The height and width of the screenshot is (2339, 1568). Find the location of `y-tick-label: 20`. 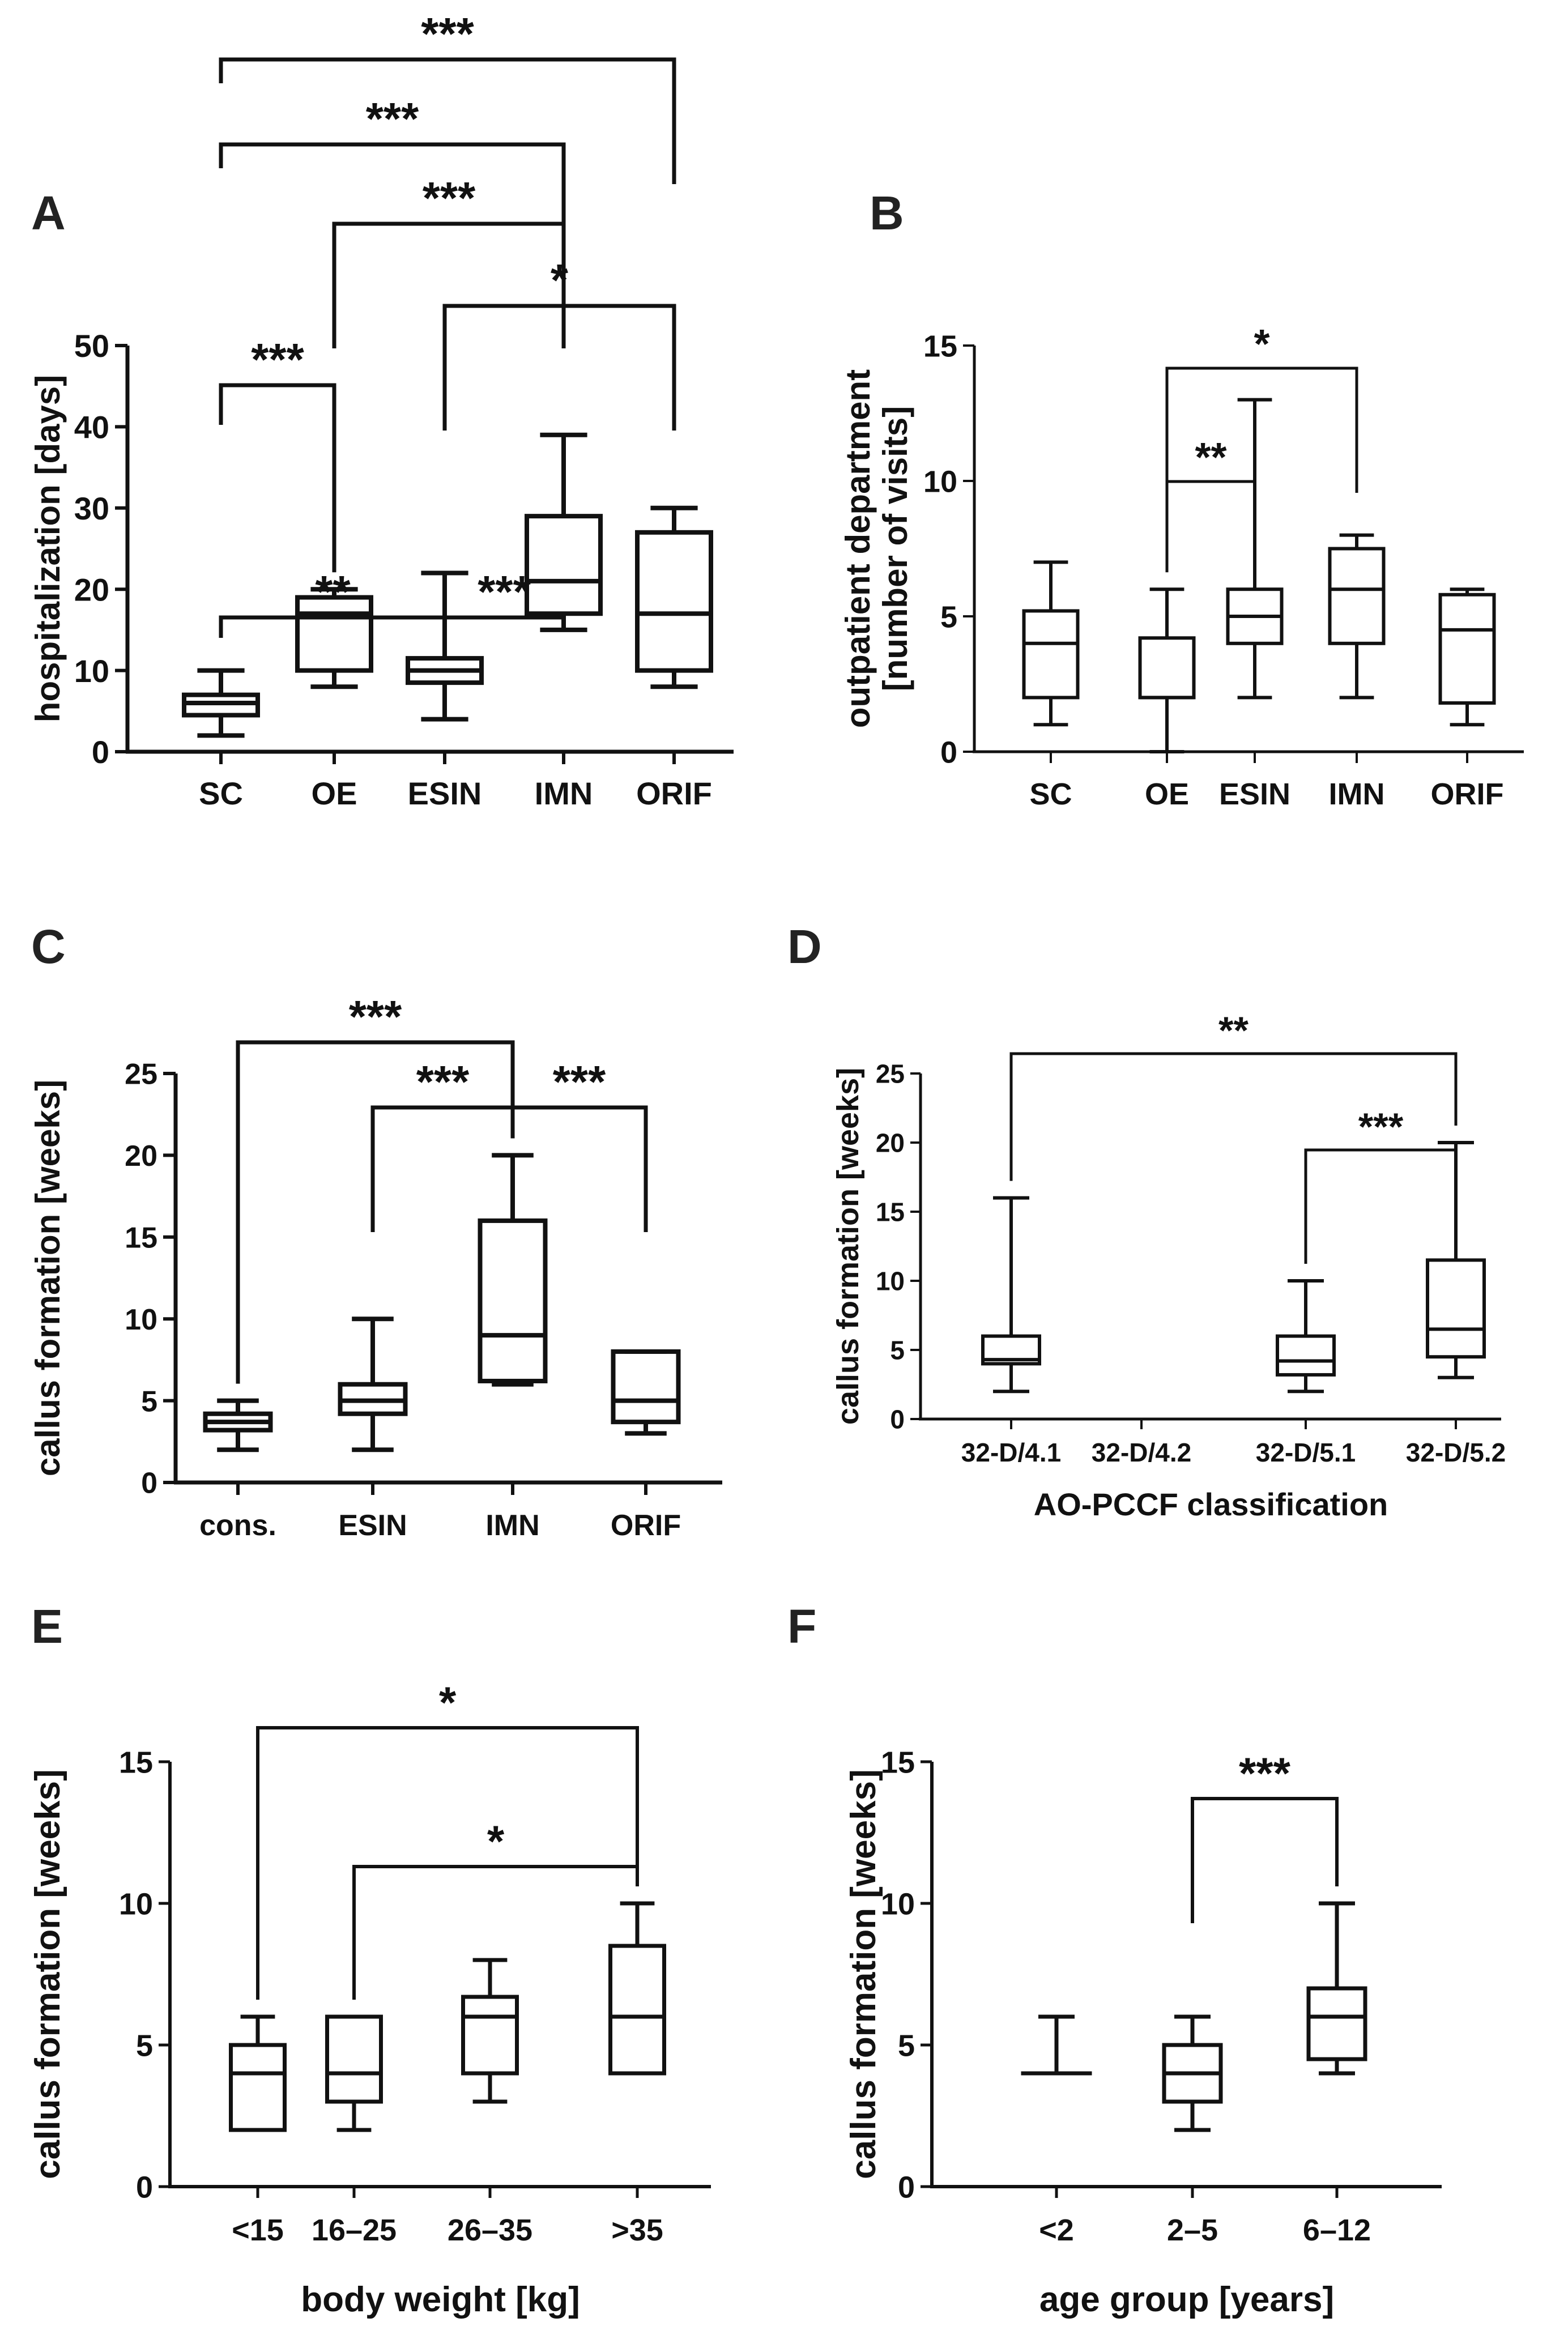

y-tick-label: 20 is located at coordinates (141, 1156).